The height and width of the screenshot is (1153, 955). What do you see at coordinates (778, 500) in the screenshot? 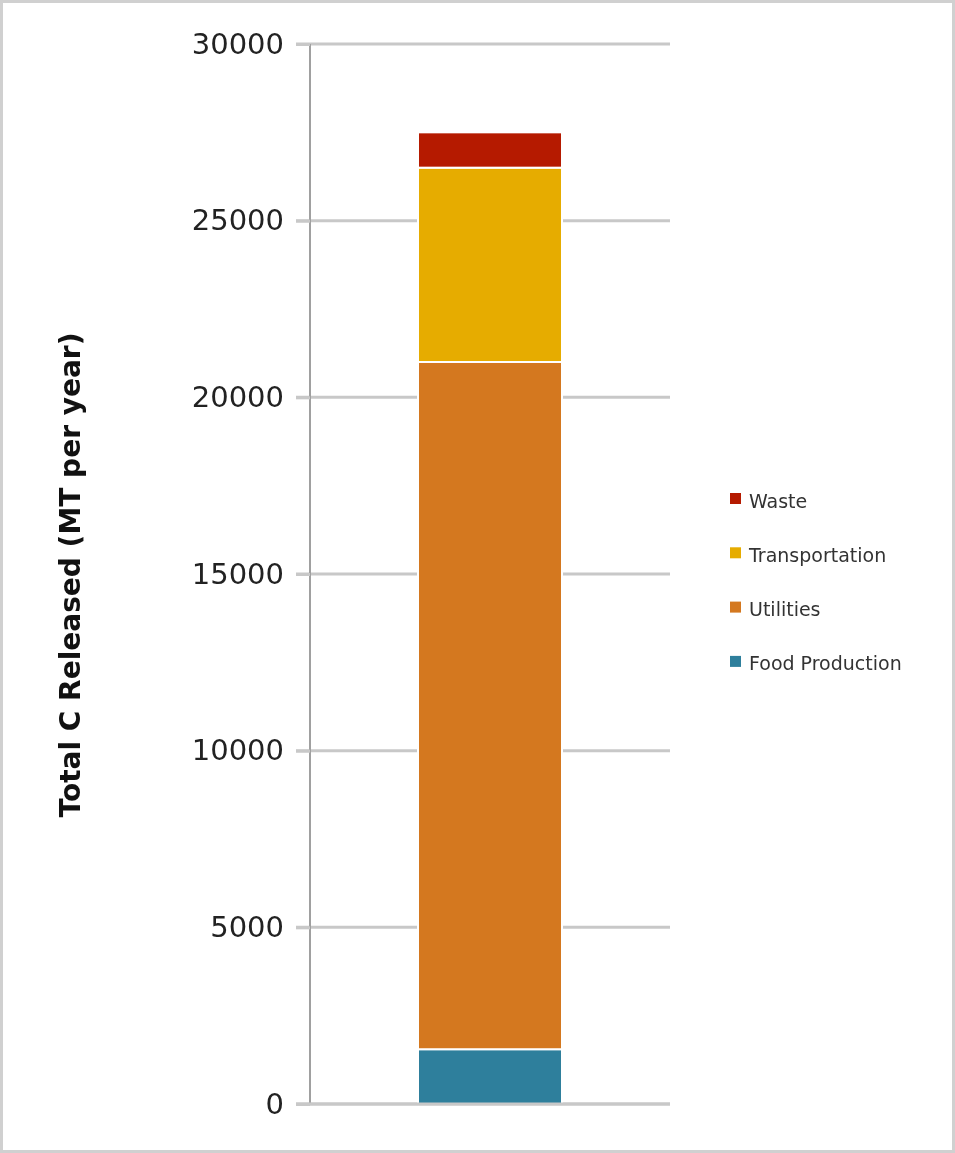
I see `legend-label: Waste` at bounding box center [778, 500].